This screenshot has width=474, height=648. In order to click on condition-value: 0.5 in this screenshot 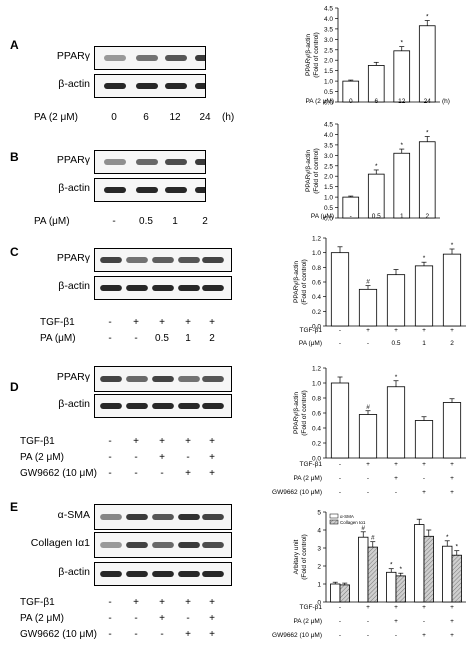, I will do `click(162, 338)`.